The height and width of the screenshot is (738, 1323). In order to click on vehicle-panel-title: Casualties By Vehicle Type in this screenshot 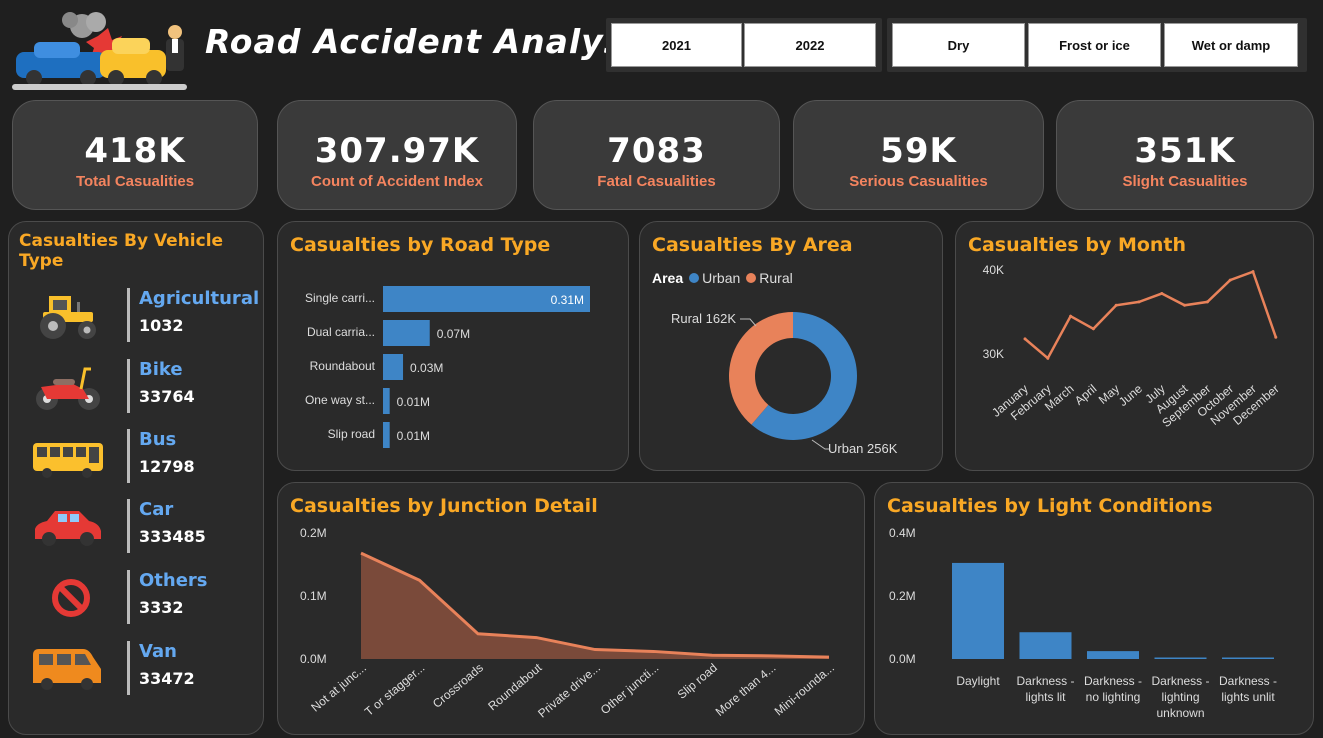, I will do `click(121, 251)`.